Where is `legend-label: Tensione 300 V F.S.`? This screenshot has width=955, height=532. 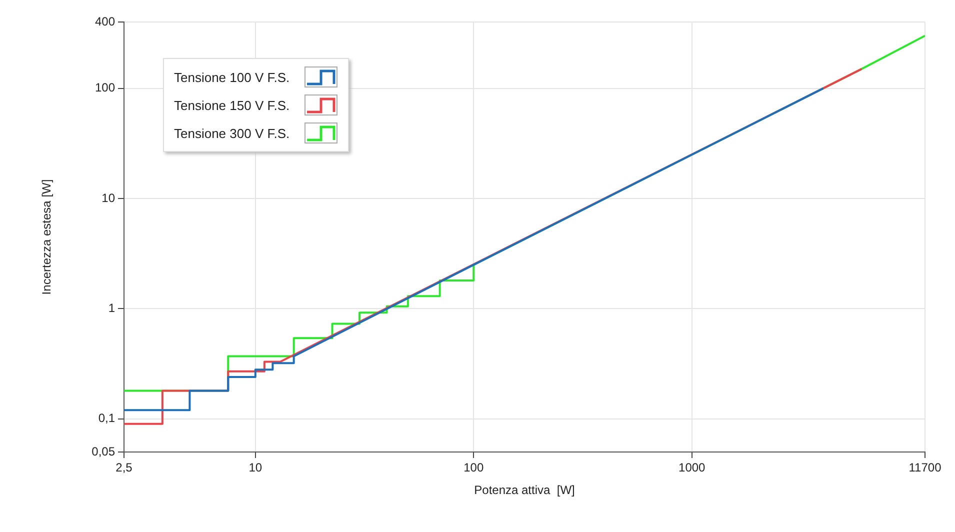 legend-label: Tensione 300 V F.S. is located at coordinates (232, 133).